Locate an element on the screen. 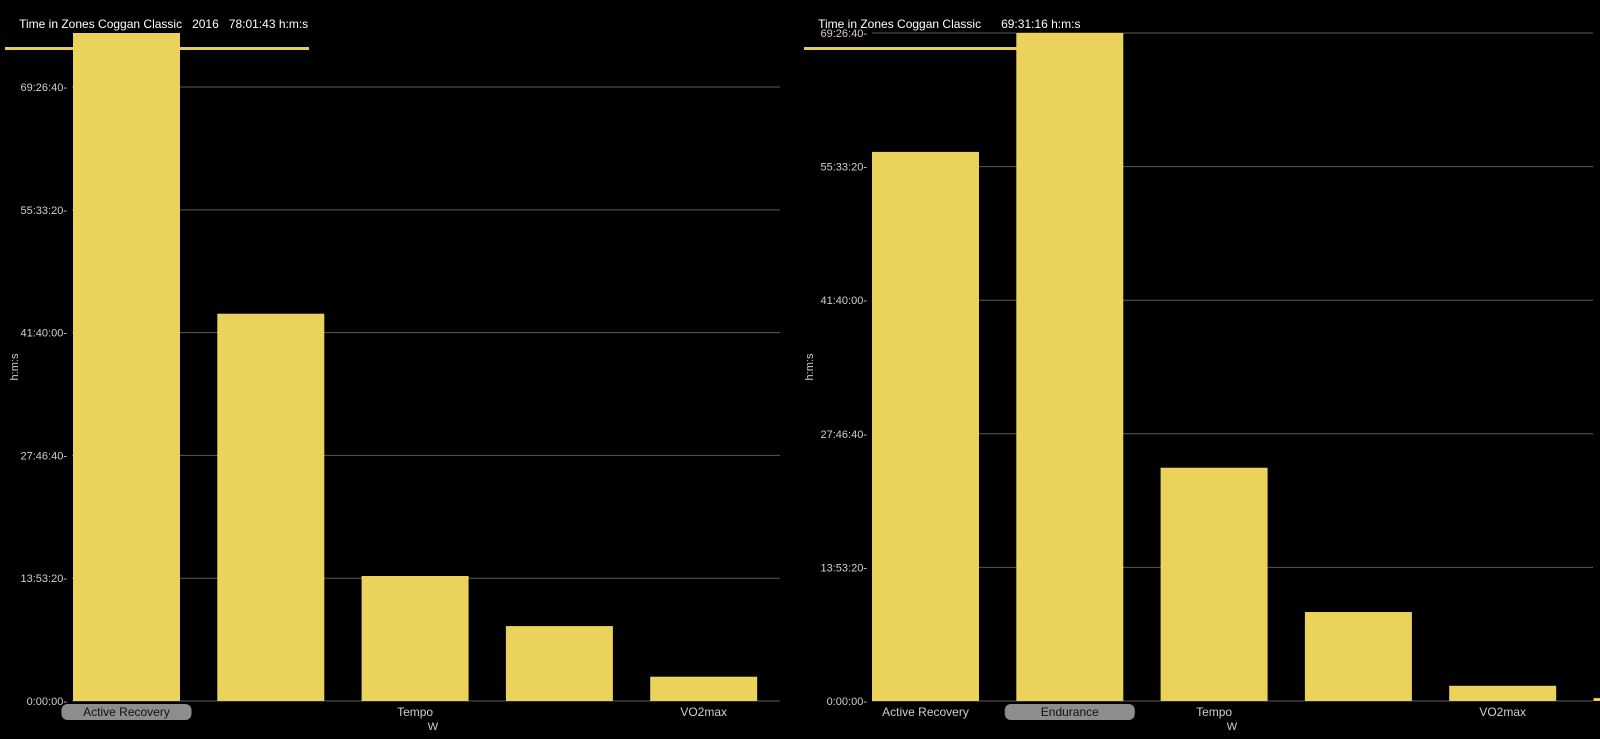  bar-anaerobic is located at coordinates (1596, 699).